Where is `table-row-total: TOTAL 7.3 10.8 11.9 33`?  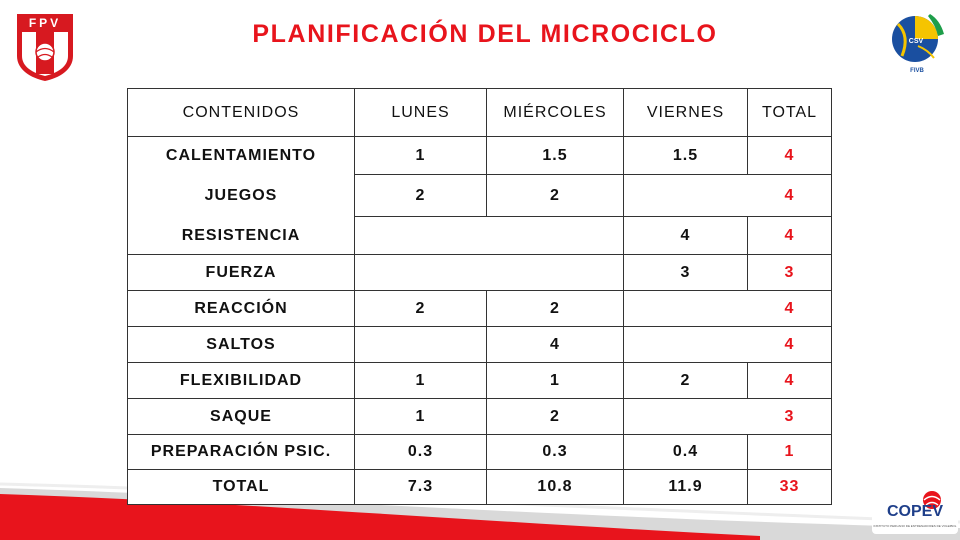 table-row-total: TOTAL 7.3 10.8 11.9 33 is located at coordinates (479, 487).